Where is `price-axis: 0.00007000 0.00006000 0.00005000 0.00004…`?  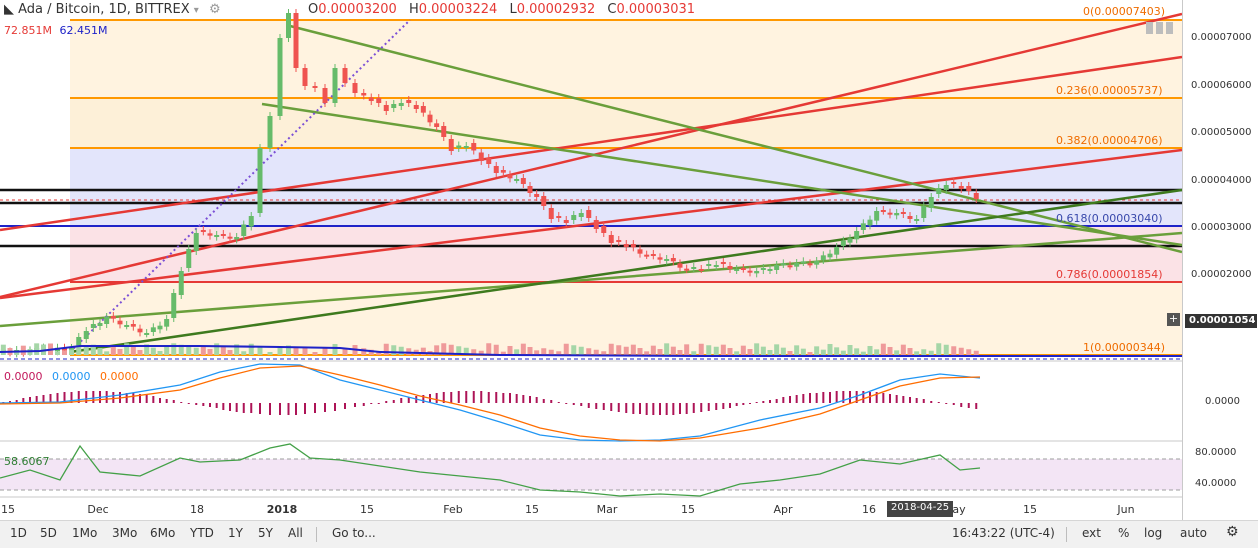 price-axis: 0.00007000 0.00006000 0.00005000 0.00004… is located at coordinates (1220, 260).